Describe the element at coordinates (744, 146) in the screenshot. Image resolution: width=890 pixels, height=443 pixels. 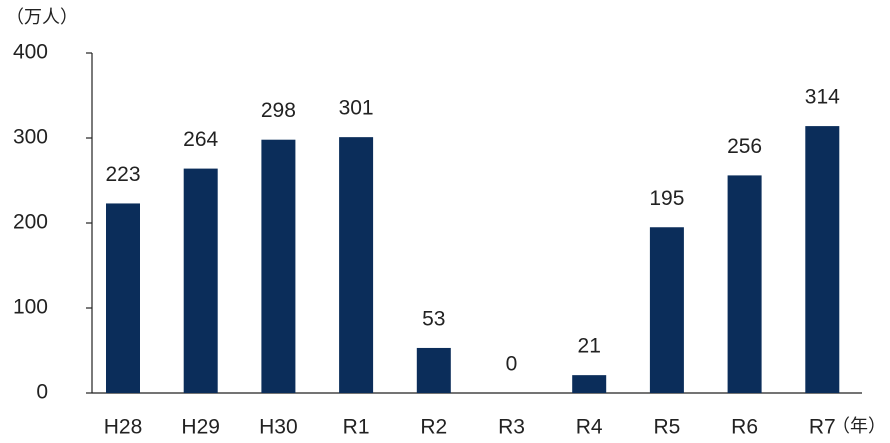
I see `data-label: 256` at that location.